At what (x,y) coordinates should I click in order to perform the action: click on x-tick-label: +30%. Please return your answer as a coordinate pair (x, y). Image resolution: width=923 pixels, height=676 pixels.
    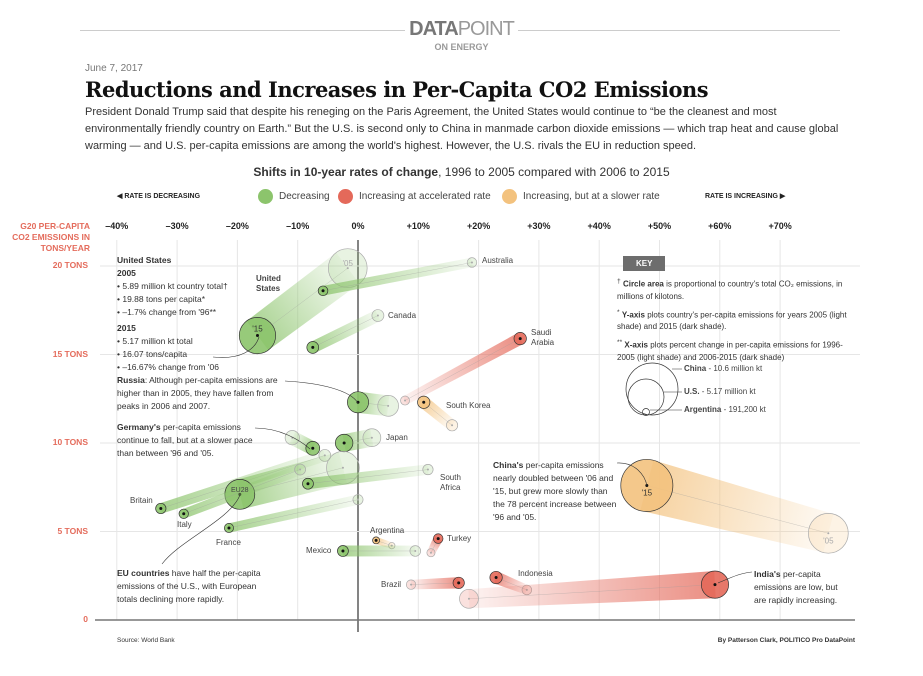
    Looking at the image, I should click on (539, 226).